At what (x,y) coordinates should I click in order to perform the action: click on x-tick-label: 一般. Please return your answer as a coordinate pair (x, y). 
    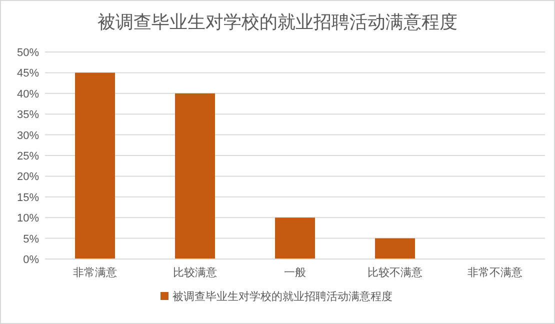
    Looking at the image, I should click on (295, 273).